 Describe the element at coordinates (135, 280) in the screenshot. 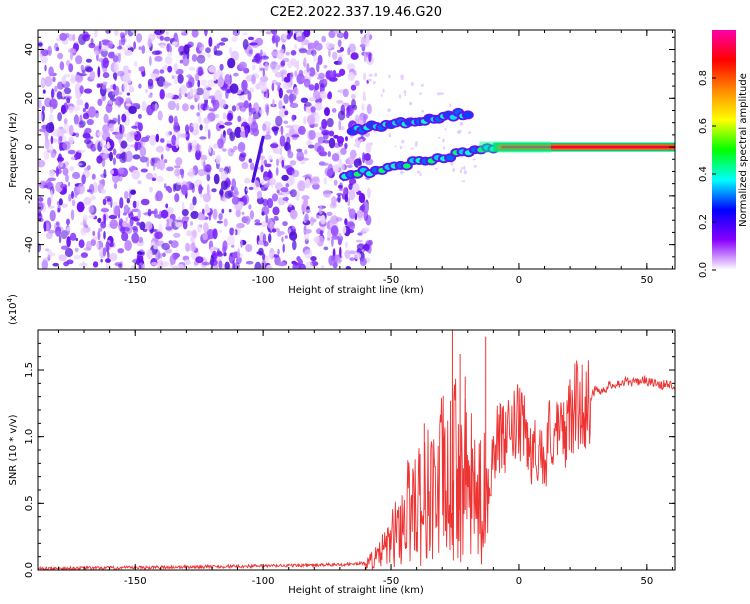

I see `spectrogram-xtick-label: -150` at that location.